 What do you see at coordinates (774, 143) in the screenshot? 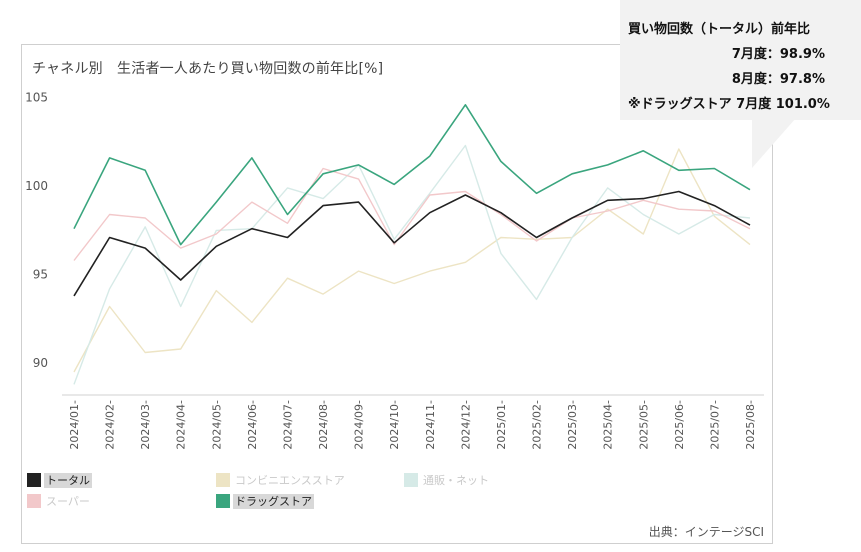
I see `callout-tail` at bounding box center [774, 143].